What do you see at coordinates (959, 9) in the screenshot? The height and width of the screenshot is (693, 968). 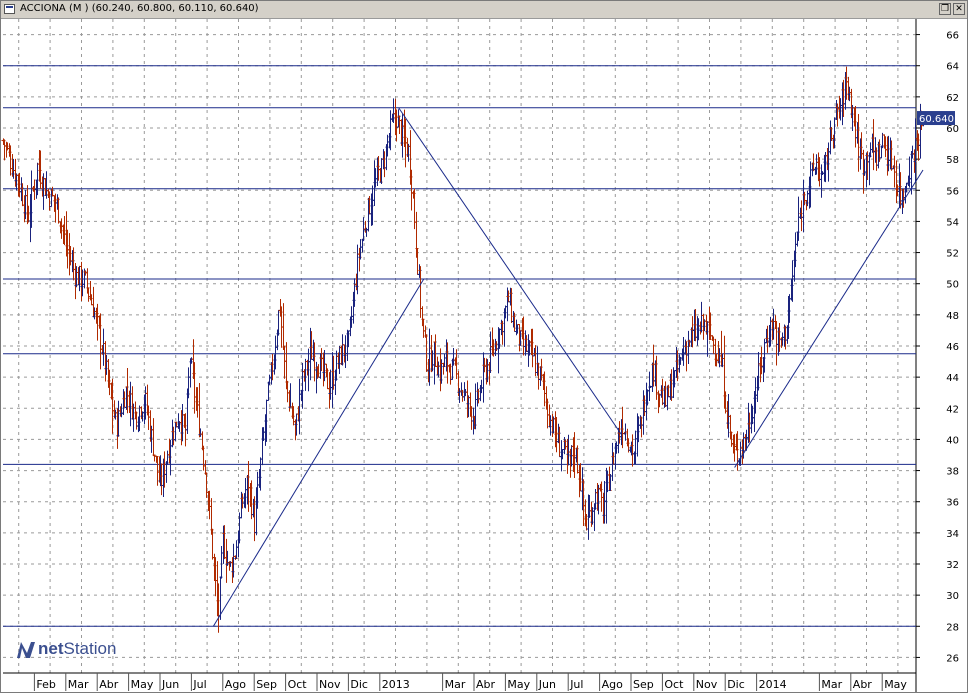 I see `close-icon: ✕` at bounding box center [959, 9].